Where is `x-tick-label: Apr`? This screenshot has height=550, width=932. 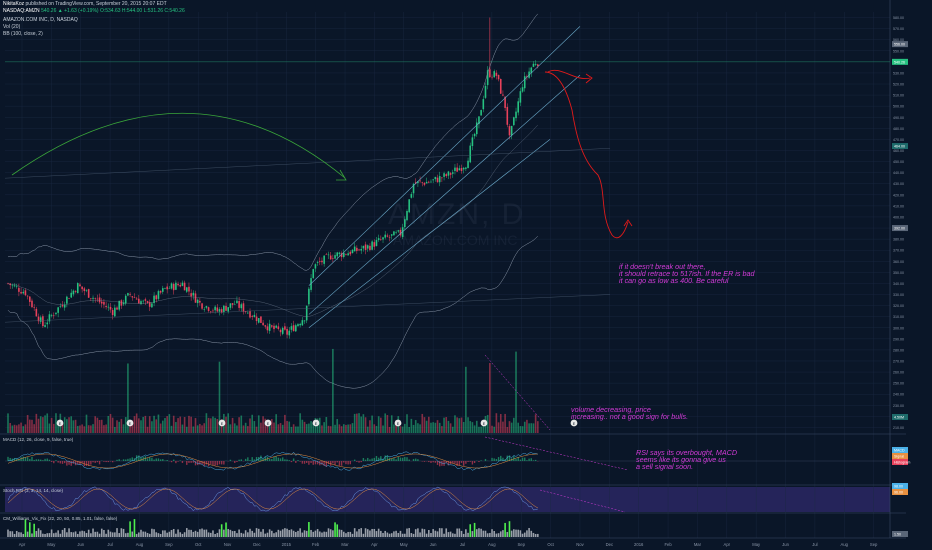 x-tick-label: Apr is located at coordinates (374, 544).